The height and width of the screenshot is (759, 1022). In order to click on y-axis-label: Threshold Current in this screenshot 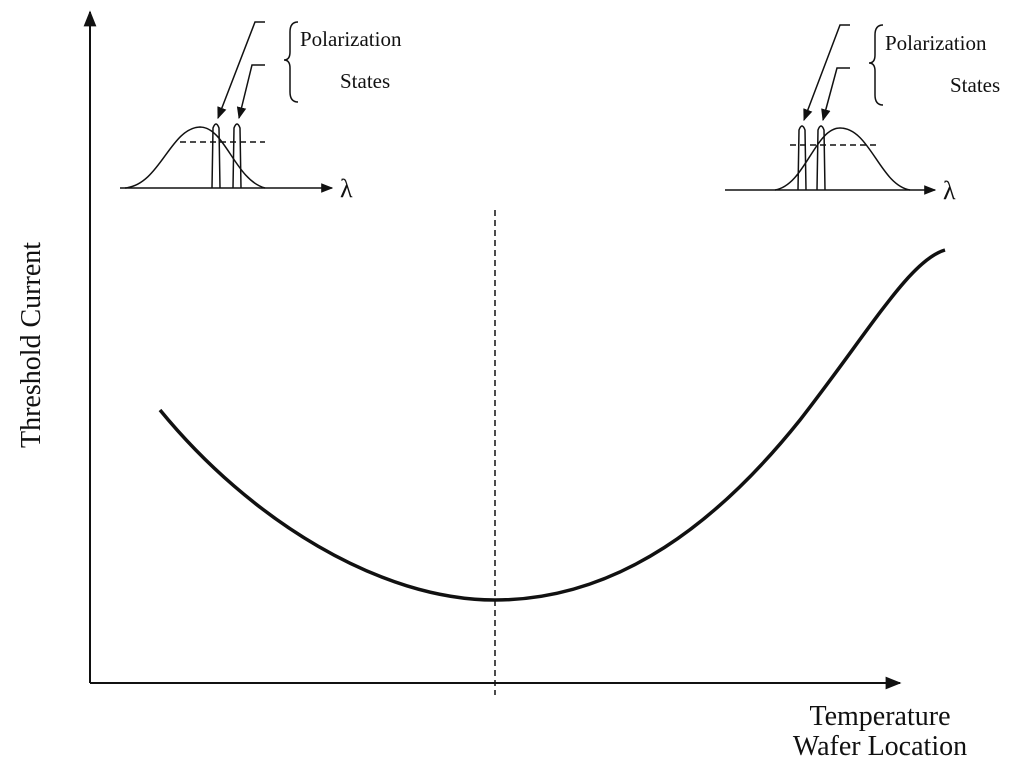, I will do `click(31, 345)`.